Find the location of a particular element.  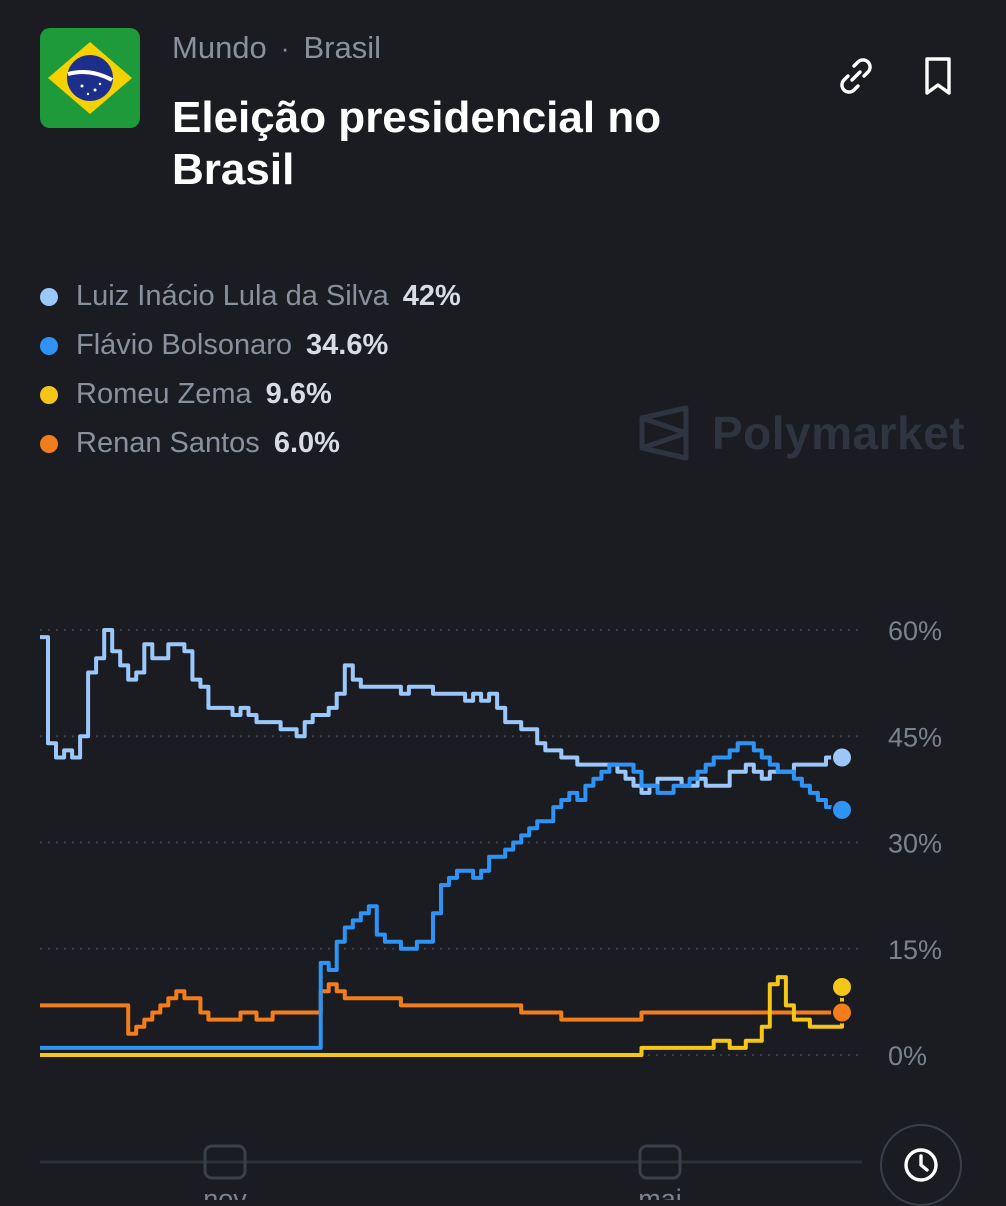

legend-name: Luiz Inácio Lula da Silva is located at coordinates (232, 296).